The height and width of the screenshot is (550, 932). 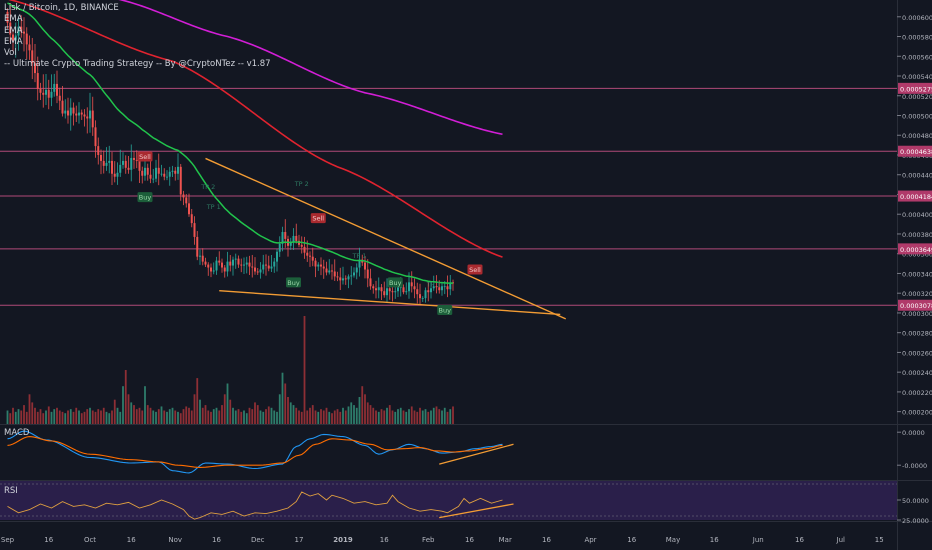 I want to click on signal-label: Buy, so click(x=293, y=283).